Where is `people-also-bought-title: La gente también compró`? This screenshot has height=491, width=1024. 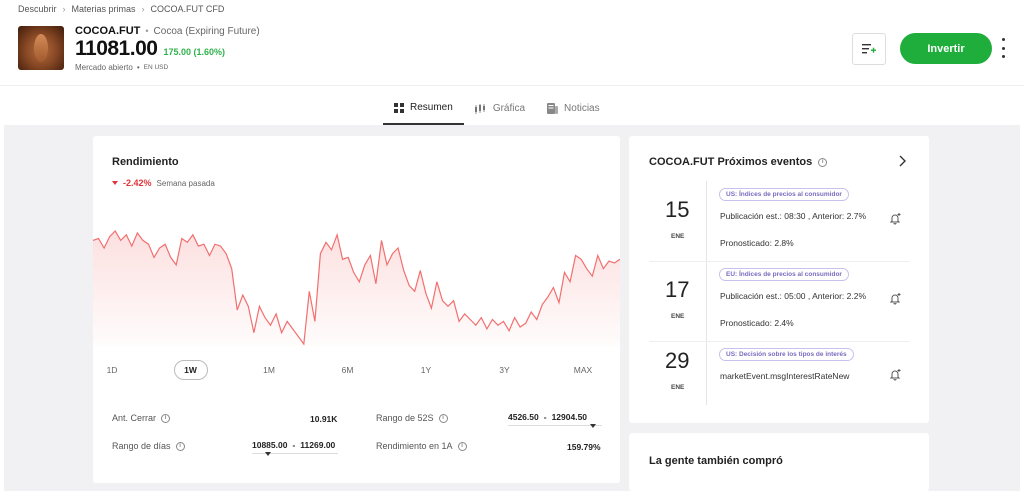
people-also-bought-title: La gente también compró is located at coordinates (716, 461).